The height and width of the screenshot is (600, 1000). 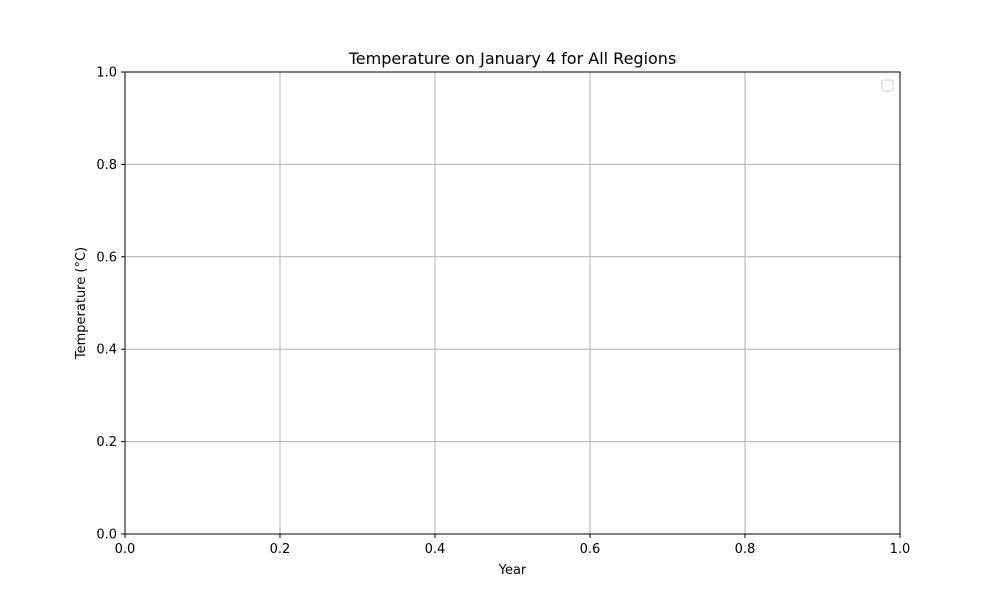 I want to click on x-tick-label: 0.2, so click(x=280, y=549).